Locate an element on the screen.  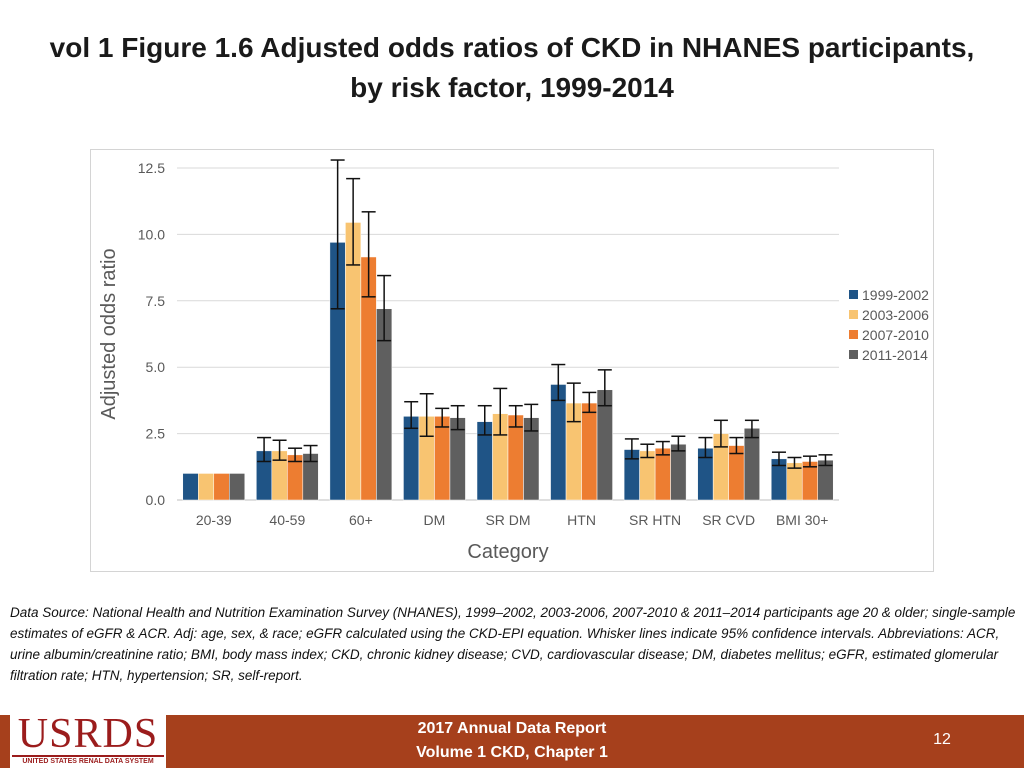
title-line-2: by risk factor, 1999-2014 is located at coordinates (512, 87).